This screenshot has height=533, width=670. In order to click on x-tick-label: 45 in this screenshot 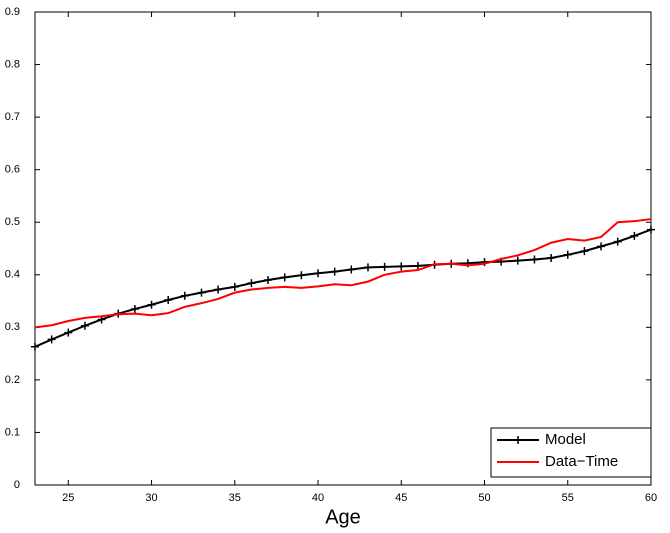, I will do `click(401, 498)`.